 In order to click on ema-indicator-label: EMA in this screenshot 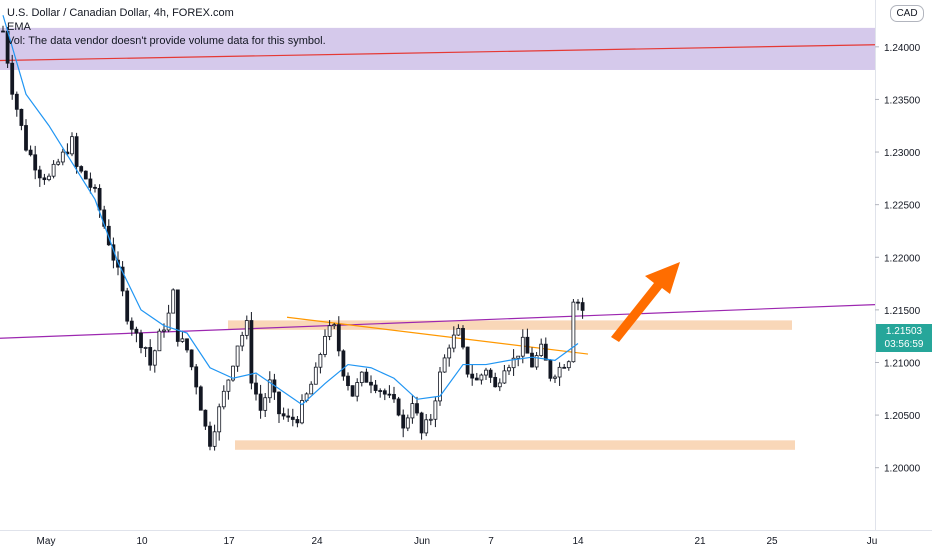, I will do `click(19, 27)`.